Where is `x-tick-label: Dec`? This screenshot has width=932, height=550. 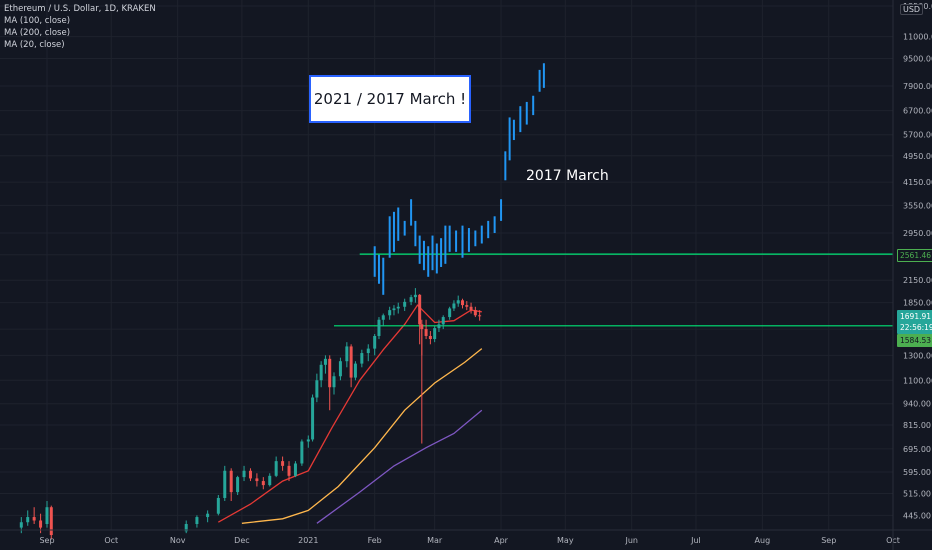
x-tick-label: Dec is located at coordinates (241, 540).